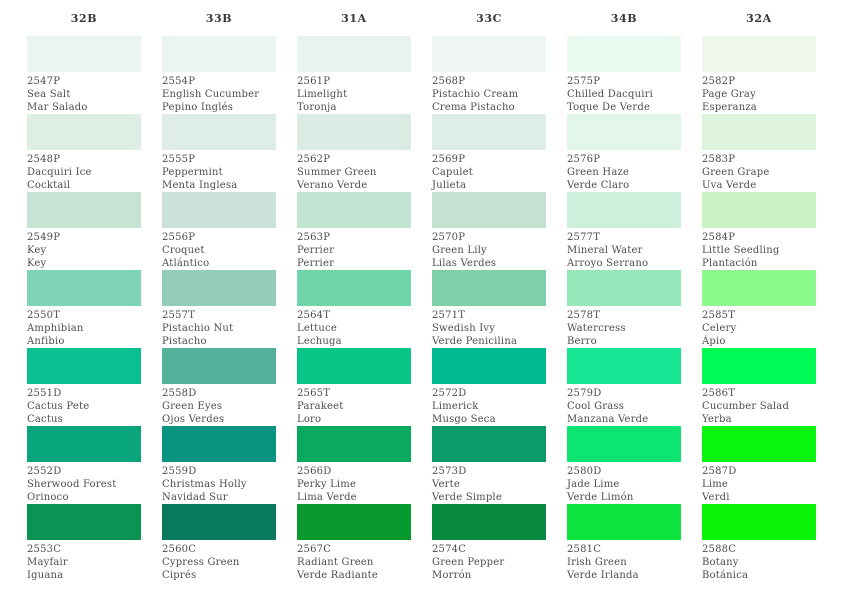 Image resolution: width=842 pixels, height=596 pixels. What do you see at coordinates (46, 341) in the screenshot?
I see `color-name-es: Anfibio` at bounding box center [46, 341].